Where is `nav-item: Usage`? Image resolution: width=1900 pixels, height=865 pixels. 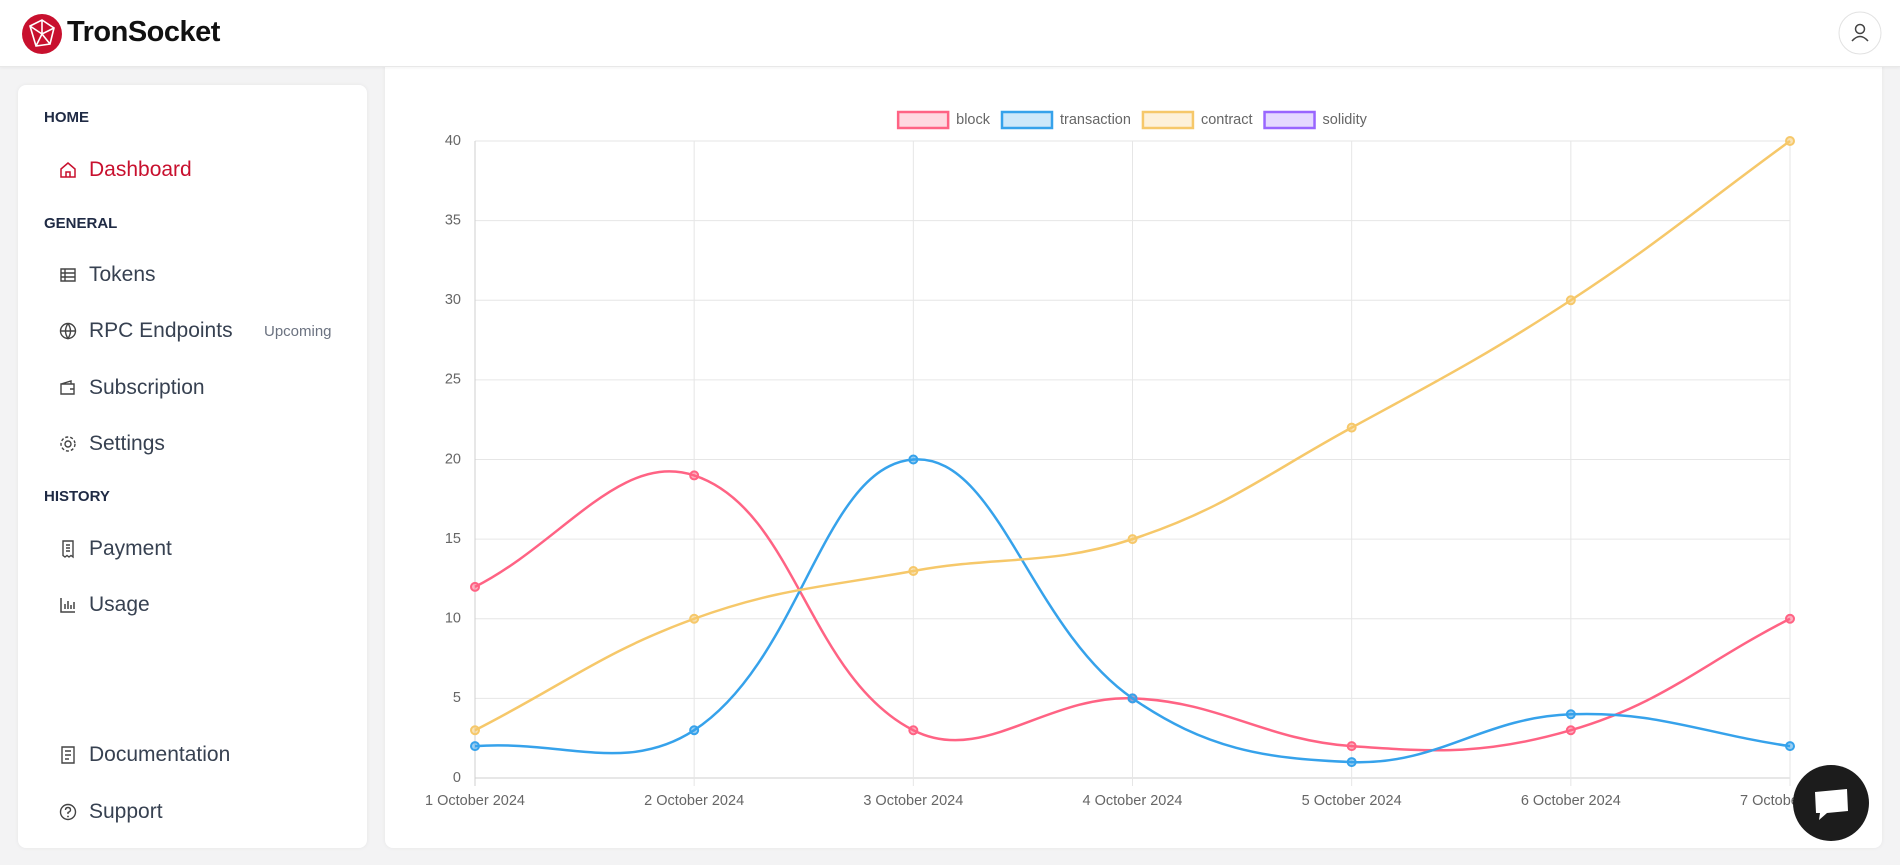
nav-item: Usage is located at coordinates (104, 605).